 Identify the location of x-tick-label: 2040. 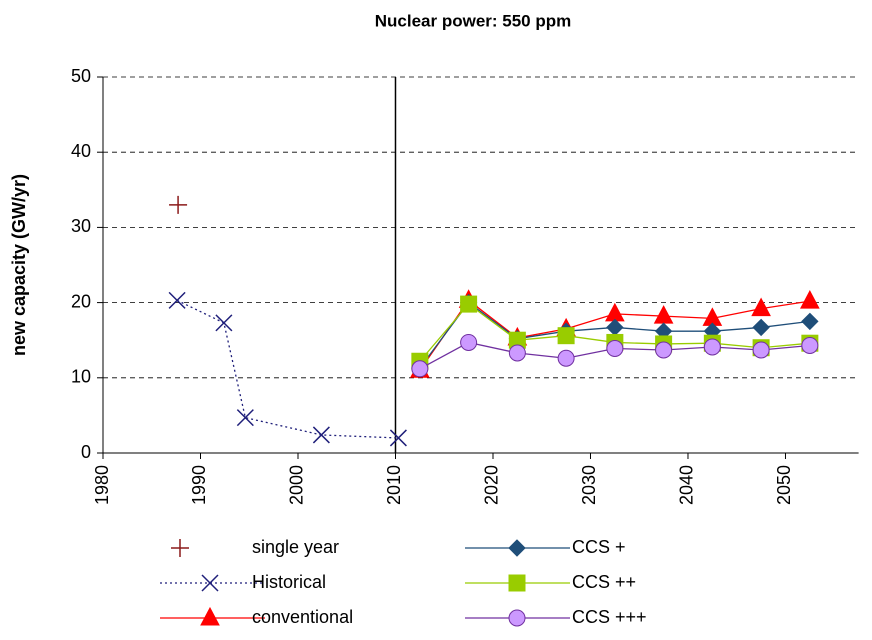
(687, 485).